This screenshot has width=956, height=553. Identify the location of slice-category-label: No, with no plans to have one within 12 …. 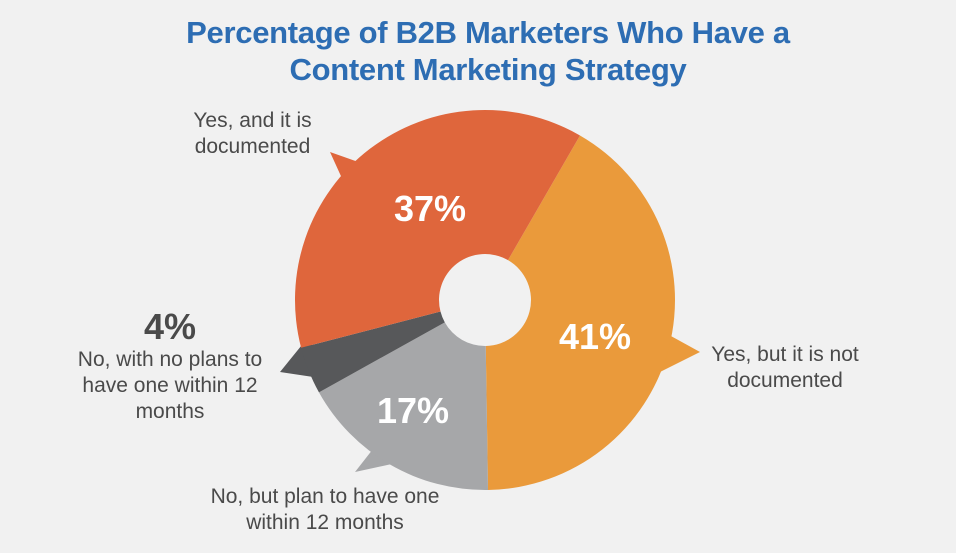
(170, 385).